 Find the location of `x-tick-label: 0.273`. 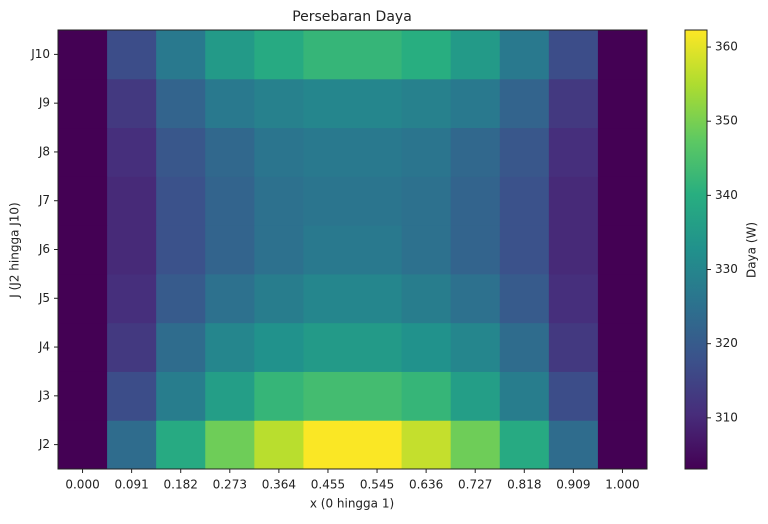

x-tick-label: 0.273 is located at coordinates (230, 485).